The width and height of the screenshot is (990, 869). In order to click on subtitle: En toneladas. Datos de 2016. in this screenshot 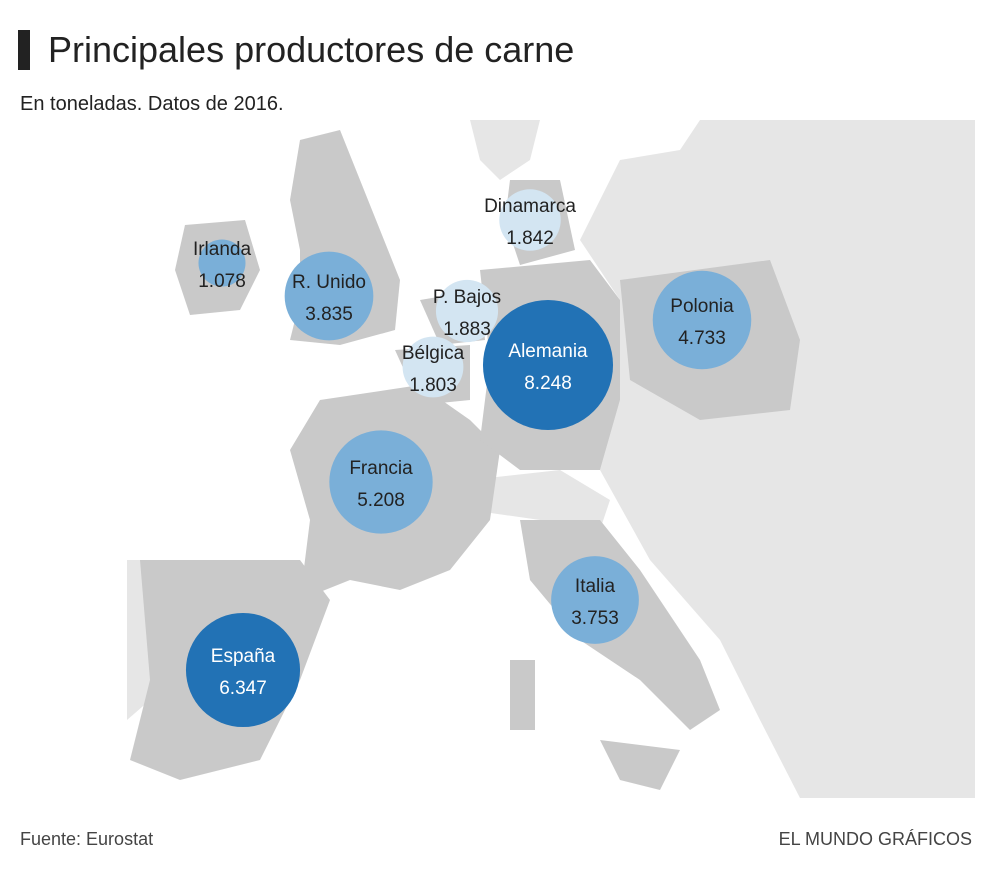, I will do `click(152, 104)`.